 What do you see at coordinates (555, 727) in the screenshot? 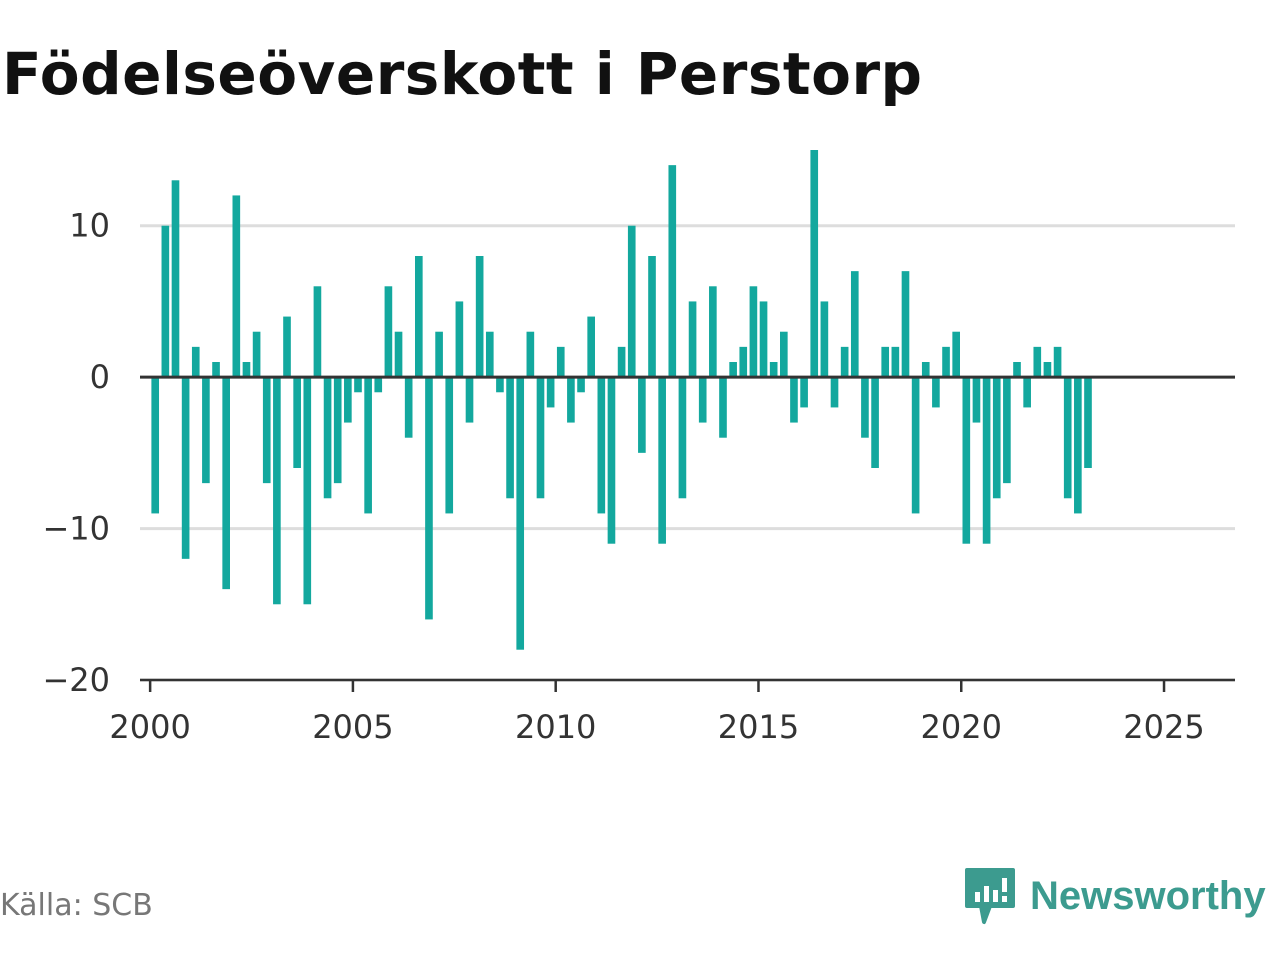
I see `x-tick-label: 2010` at bounding box center [555, 727].